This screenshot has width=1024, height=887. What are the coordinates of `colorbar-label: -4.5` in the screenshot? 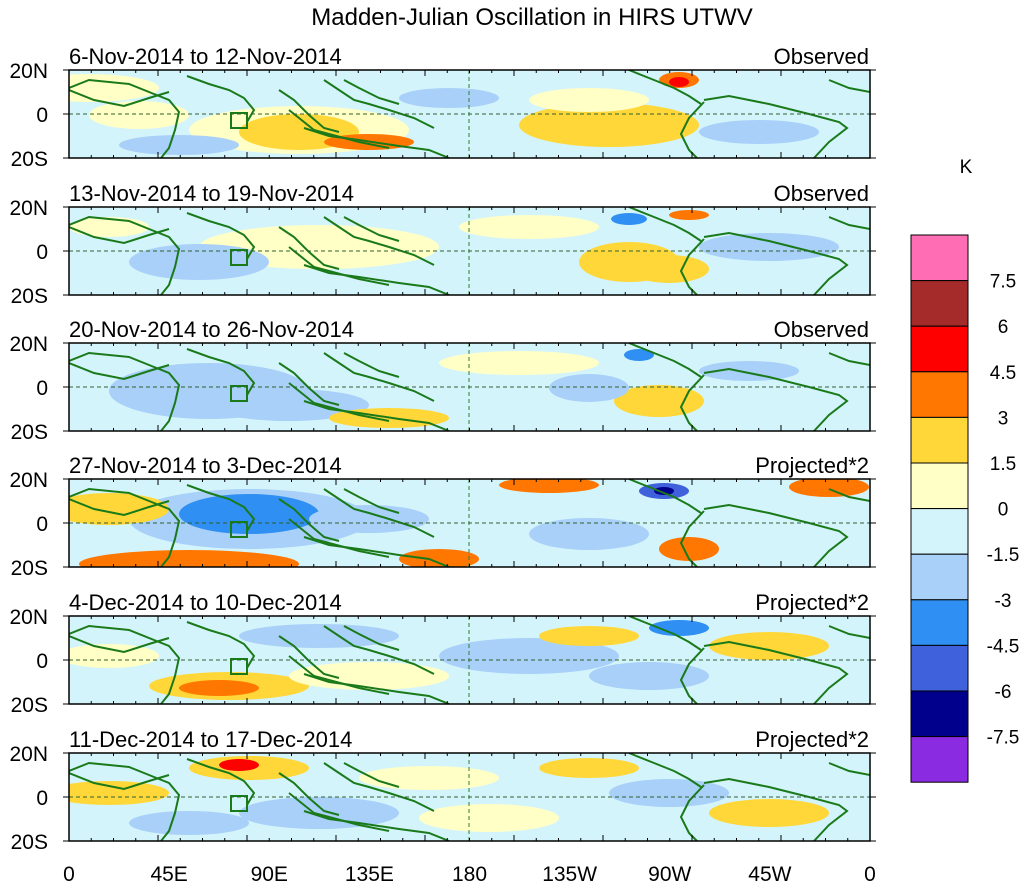 It's located at (1003, 646).